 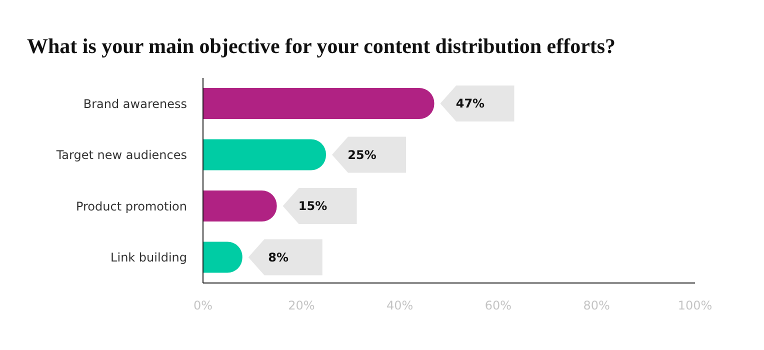 I want to click on data-label: 47%, so click(x=470, y=103).